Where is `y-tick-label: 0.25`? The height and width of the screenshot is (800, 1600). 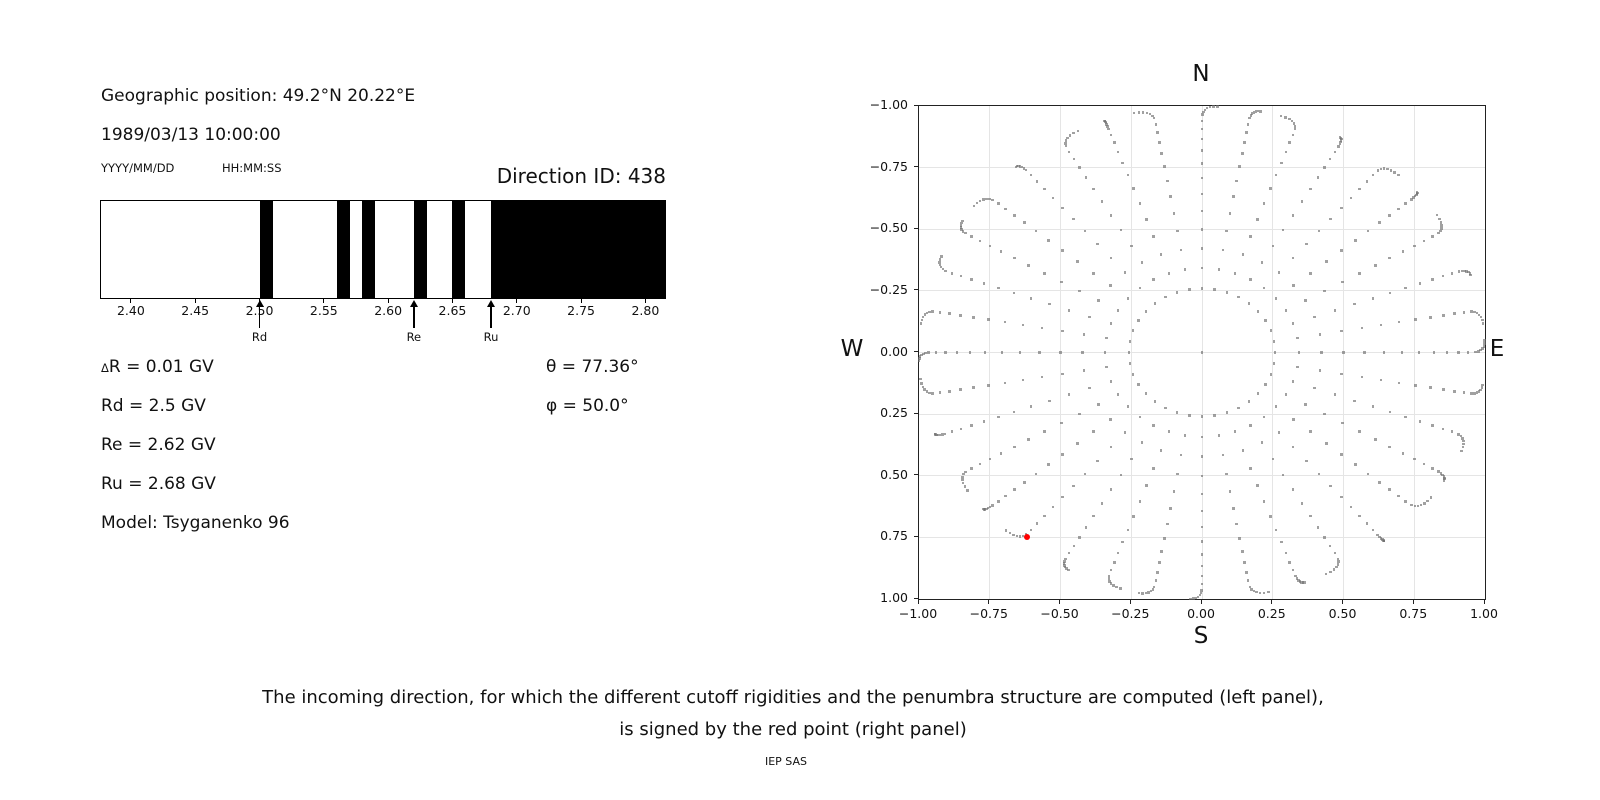 y-tick-label: 0.25 is located at coordinates (894, 413).